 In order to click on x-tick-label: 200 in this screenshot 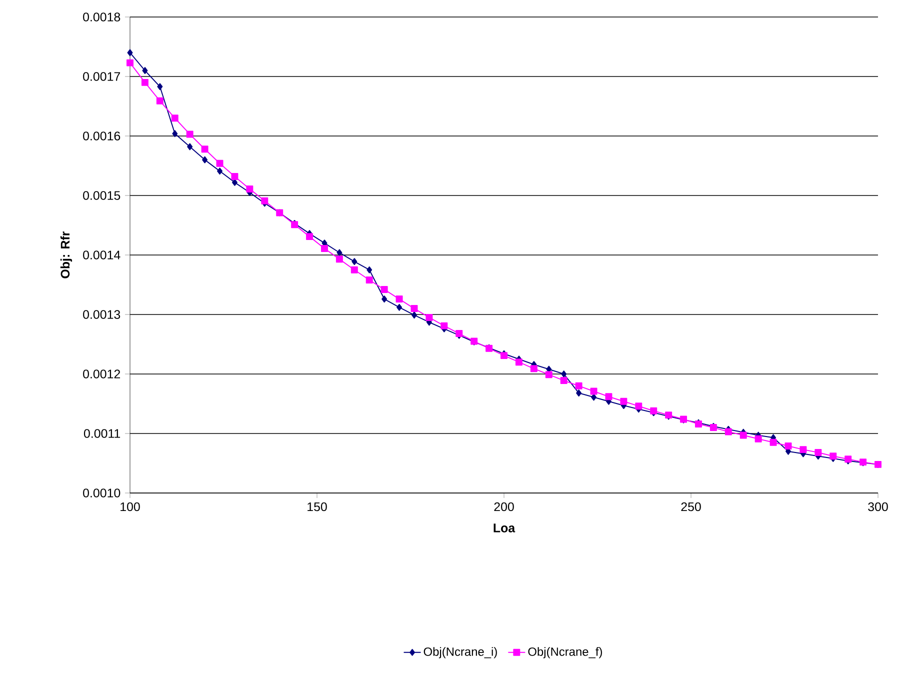, I will do `click(504, 507)`.